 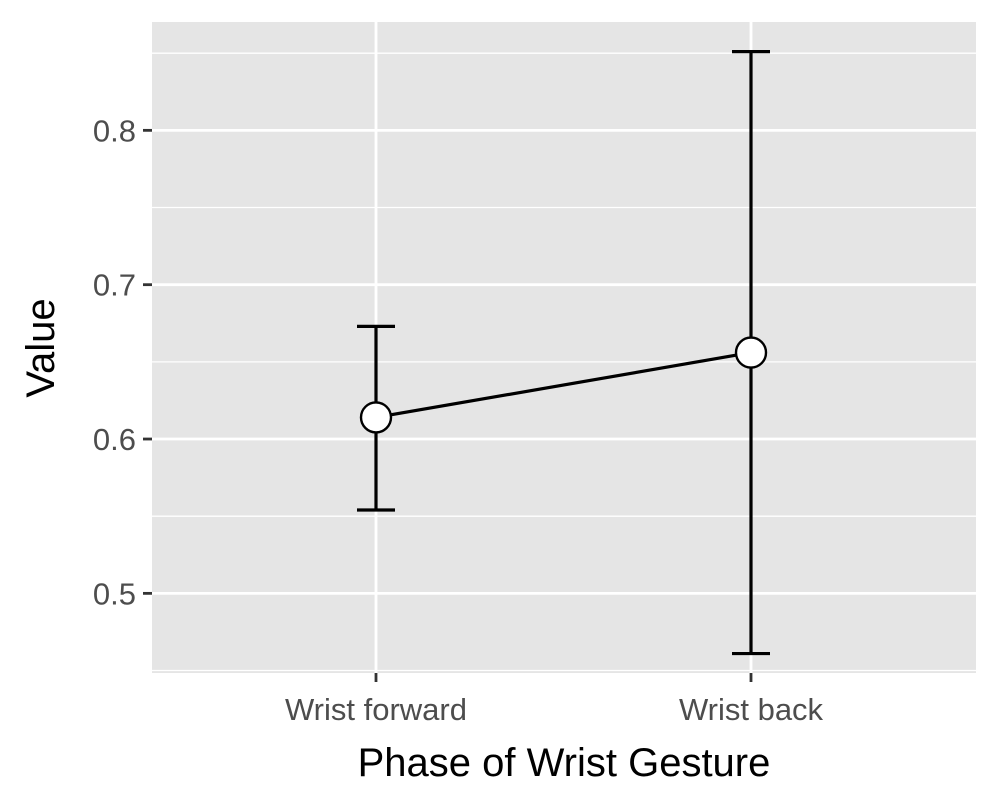 What do you see at coordinates (563, 385) in the screenshot?
I see `series-line` at bounding box center [563, 385].